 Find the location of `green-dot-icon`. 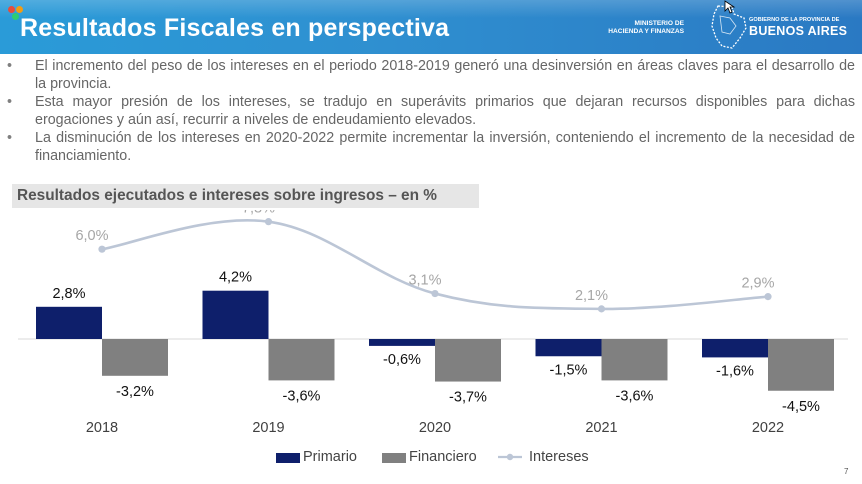

green-dot-icon is located at coordinates (15, 16).